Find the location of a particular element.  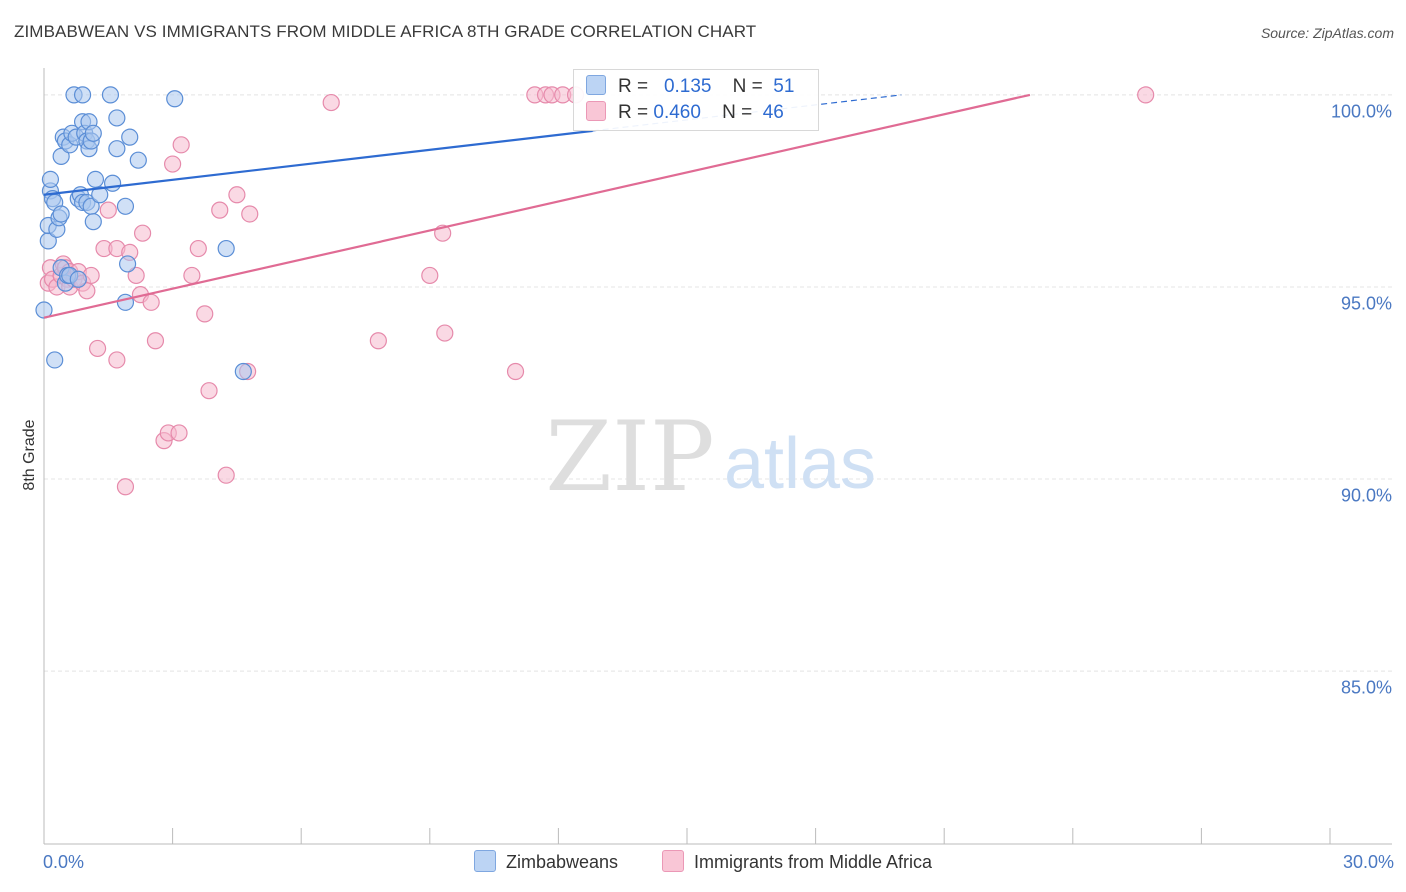

bottom-legend-zimbabweans: Zimbabweans is located at coordinates (546, 862).